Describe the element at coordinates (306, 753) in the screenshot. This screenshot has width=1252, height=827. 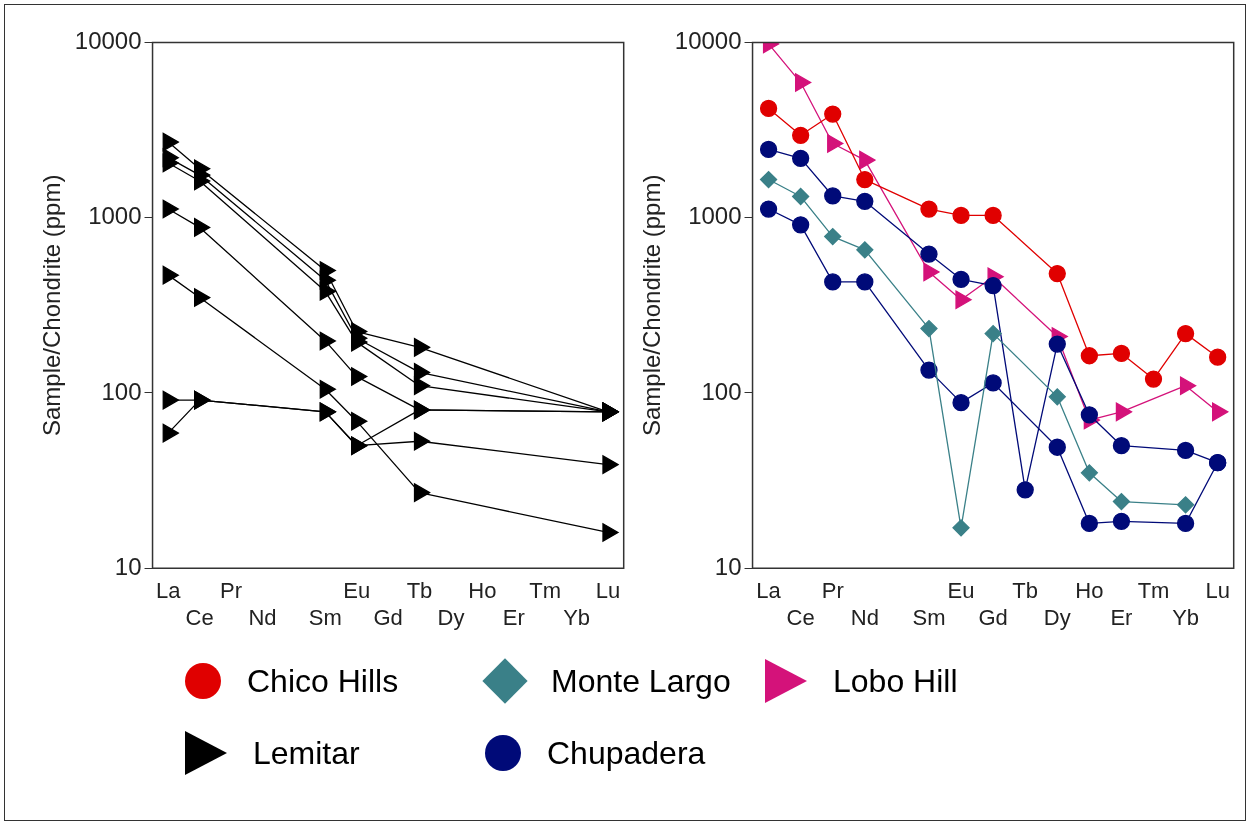
I see `legend-label: Lemitar` at that location.